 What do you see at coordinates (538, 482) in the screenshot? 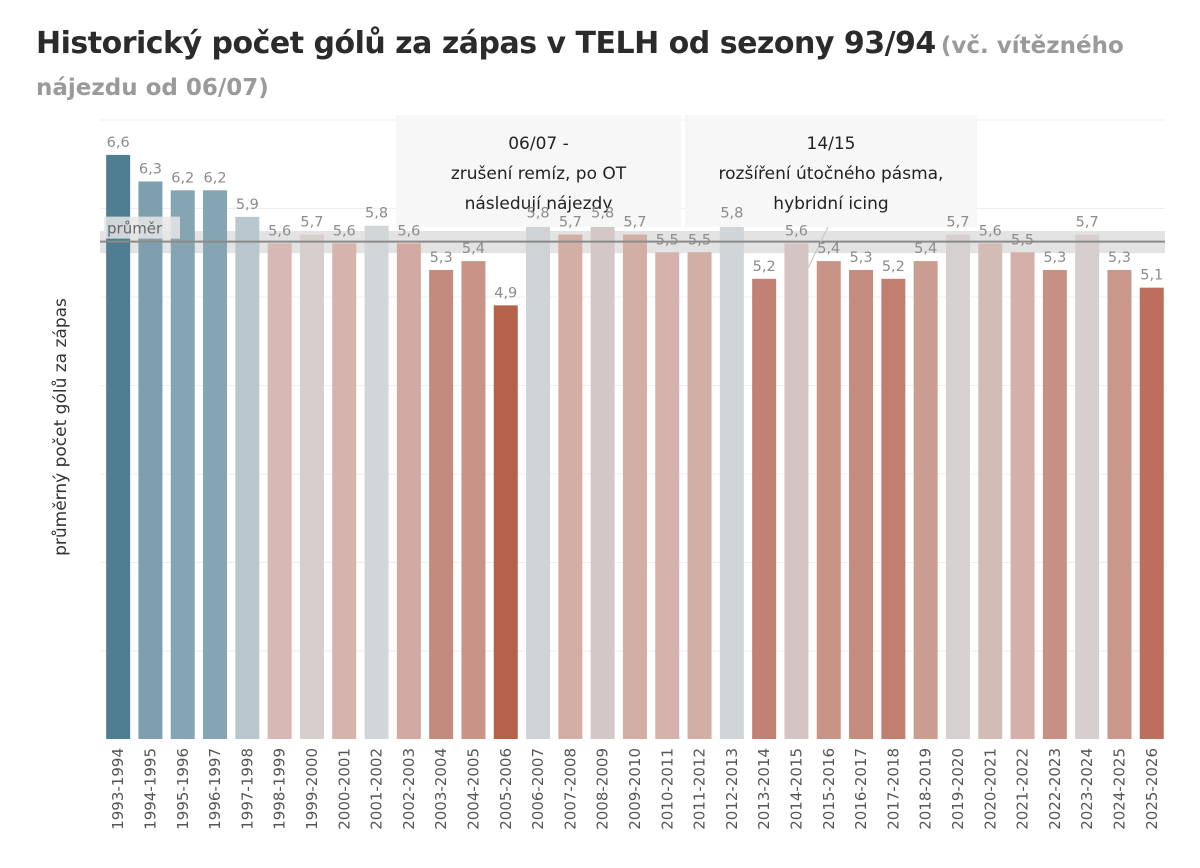
I see `bar-2006-2007` at bounding box center [538, 482].